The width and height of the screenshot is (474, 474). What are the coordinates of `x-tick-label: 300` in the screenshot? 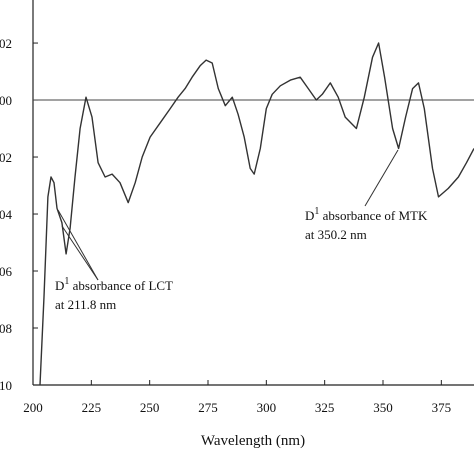 It's located at (267, 407).